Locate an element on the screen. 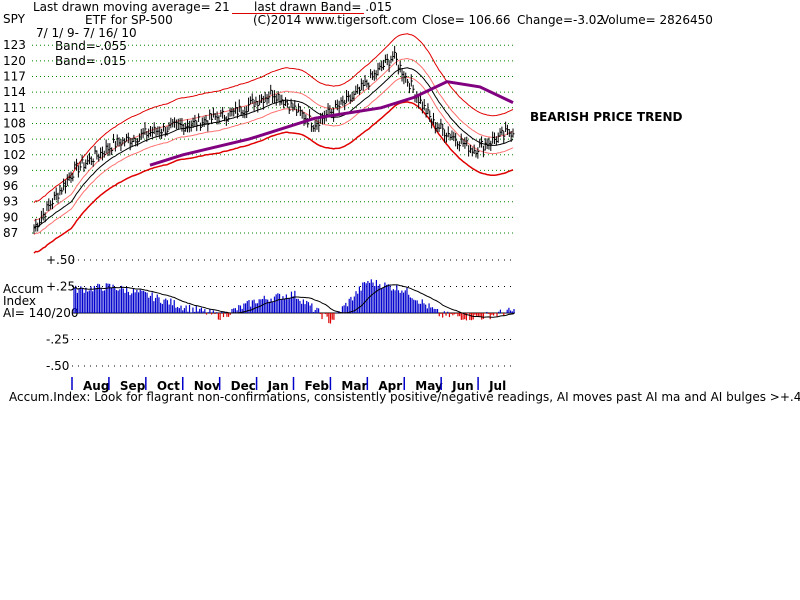 The width and height of the screenshot is (800, 600). accum-title-2: Index is located at coordinates (20, 301).